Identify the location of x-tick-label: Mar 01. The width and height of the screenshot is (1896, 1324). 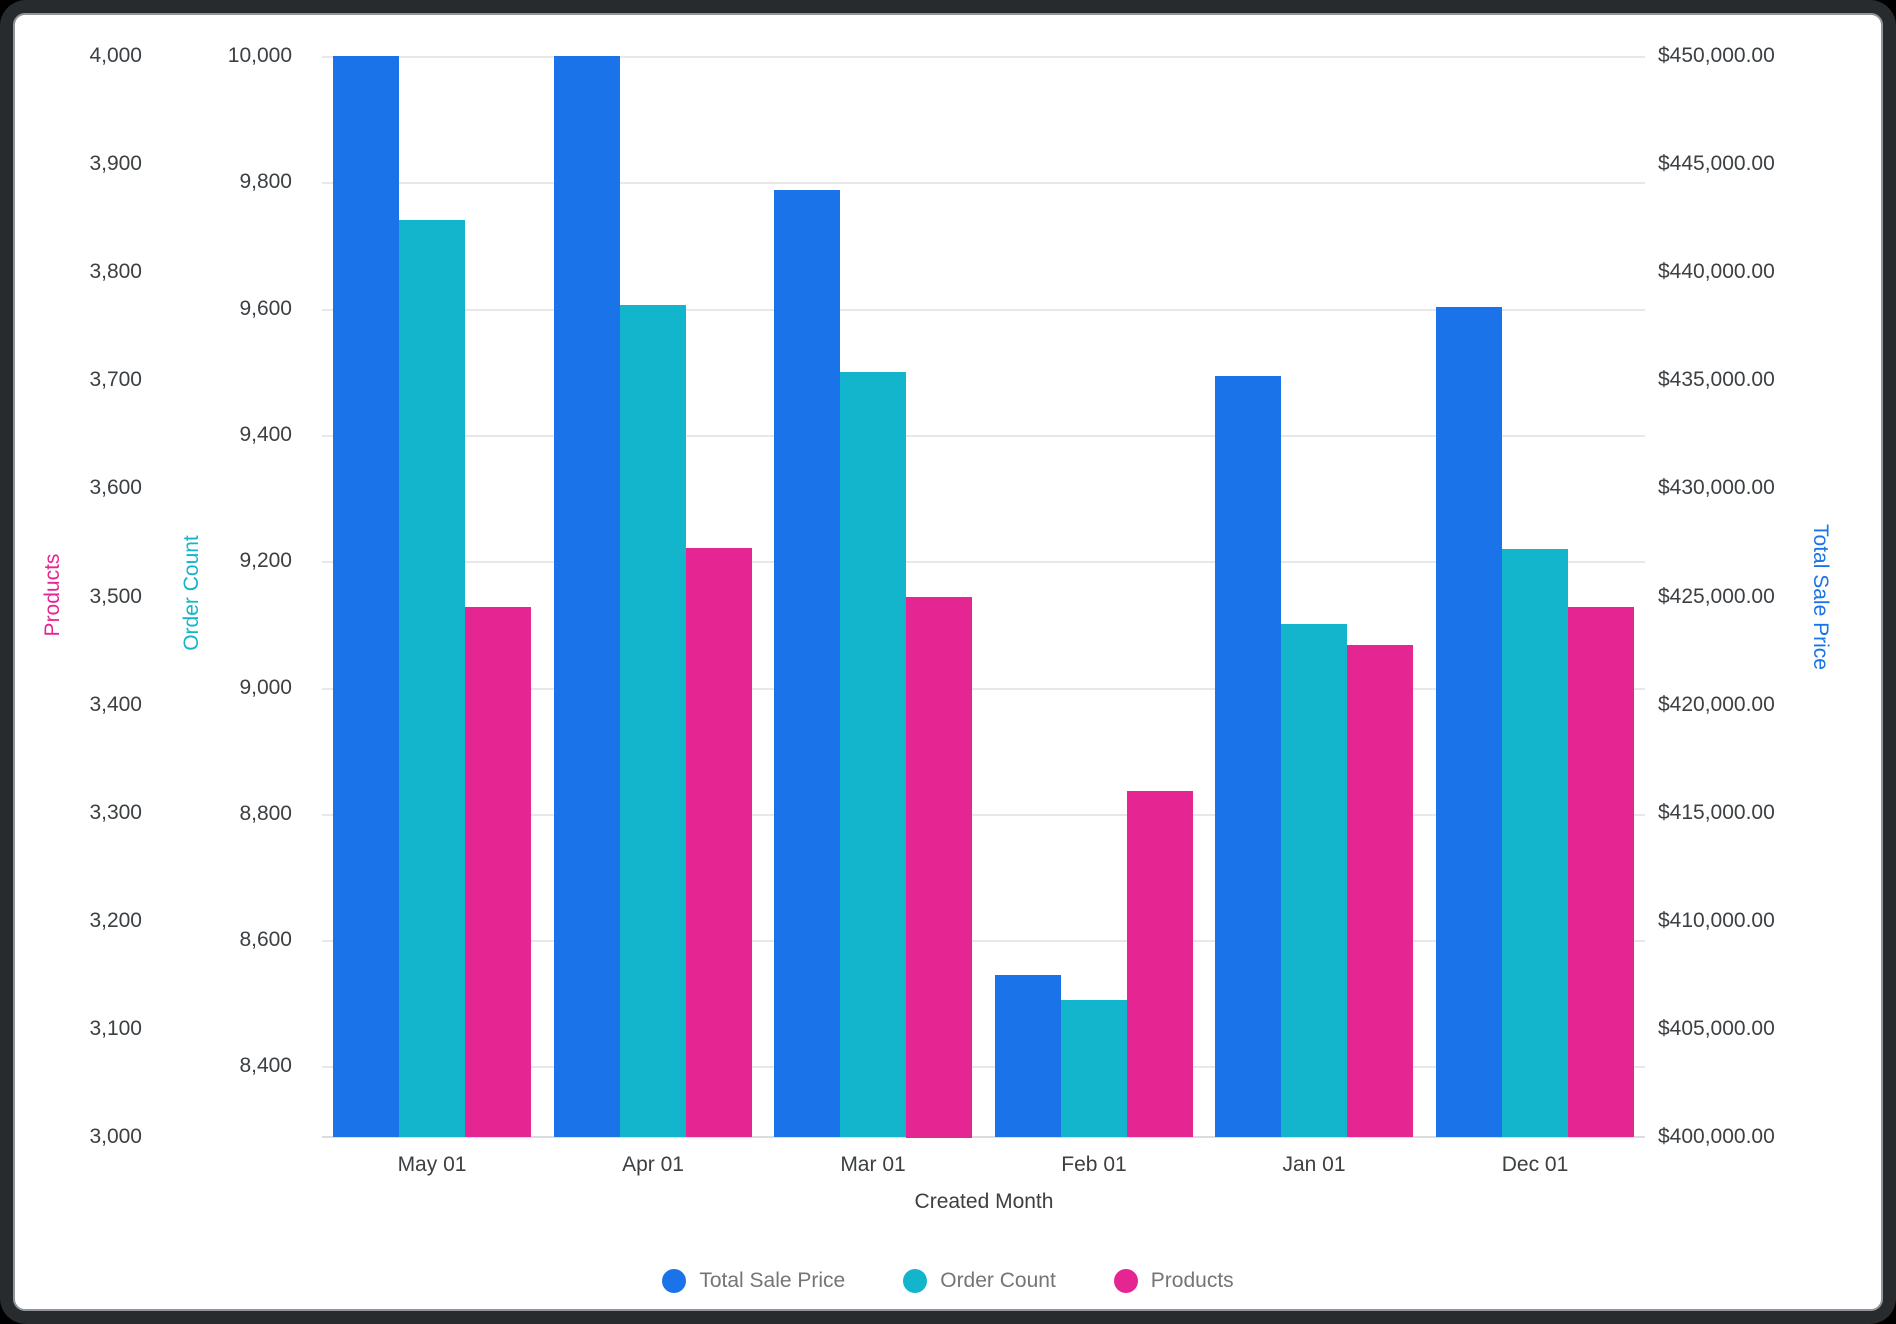
(873, 1164).